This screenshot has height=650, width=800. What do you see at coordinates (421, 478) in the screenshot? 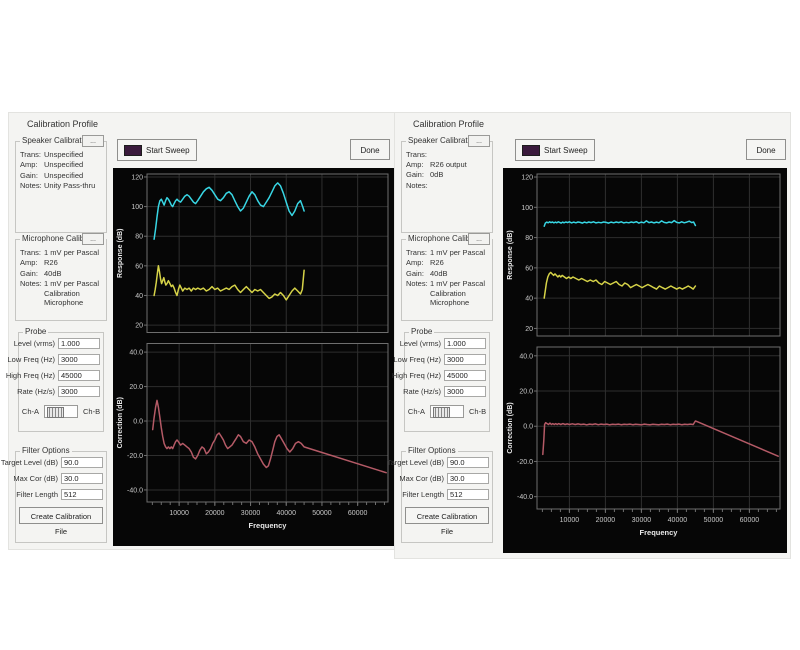
I see `max-cor-label: Max Cor (dB)` at bounding box center [421, 478].